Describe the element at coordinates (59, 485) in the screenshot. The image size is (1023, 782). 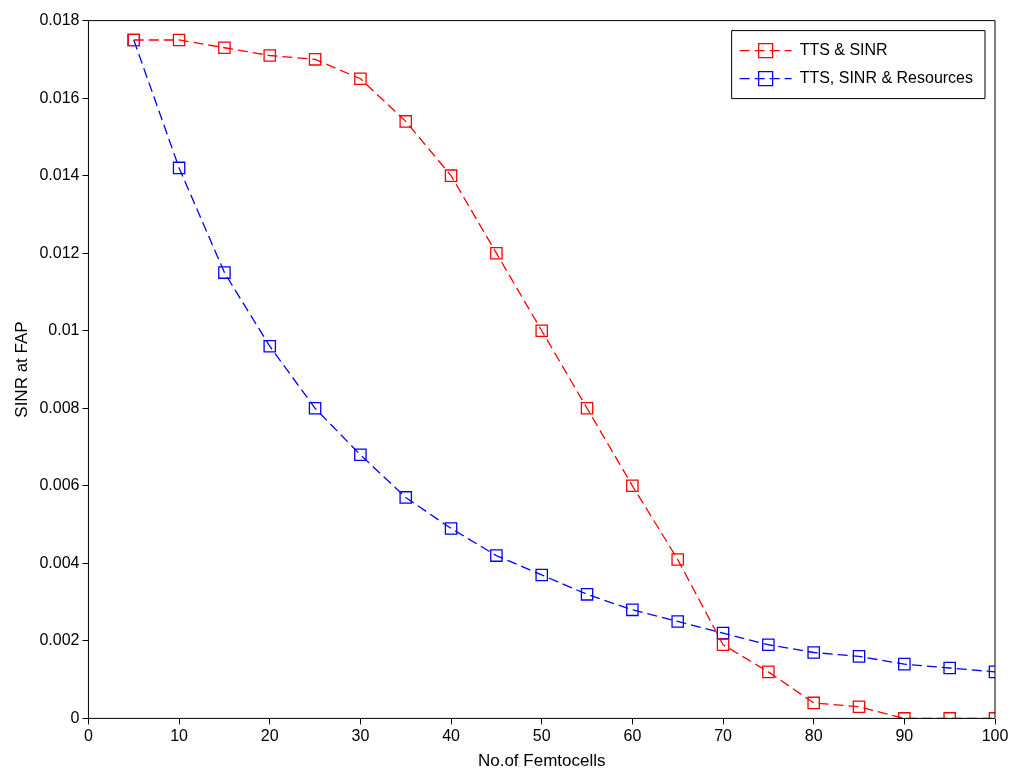
I see `y-tick-label: 0.006` at that location.